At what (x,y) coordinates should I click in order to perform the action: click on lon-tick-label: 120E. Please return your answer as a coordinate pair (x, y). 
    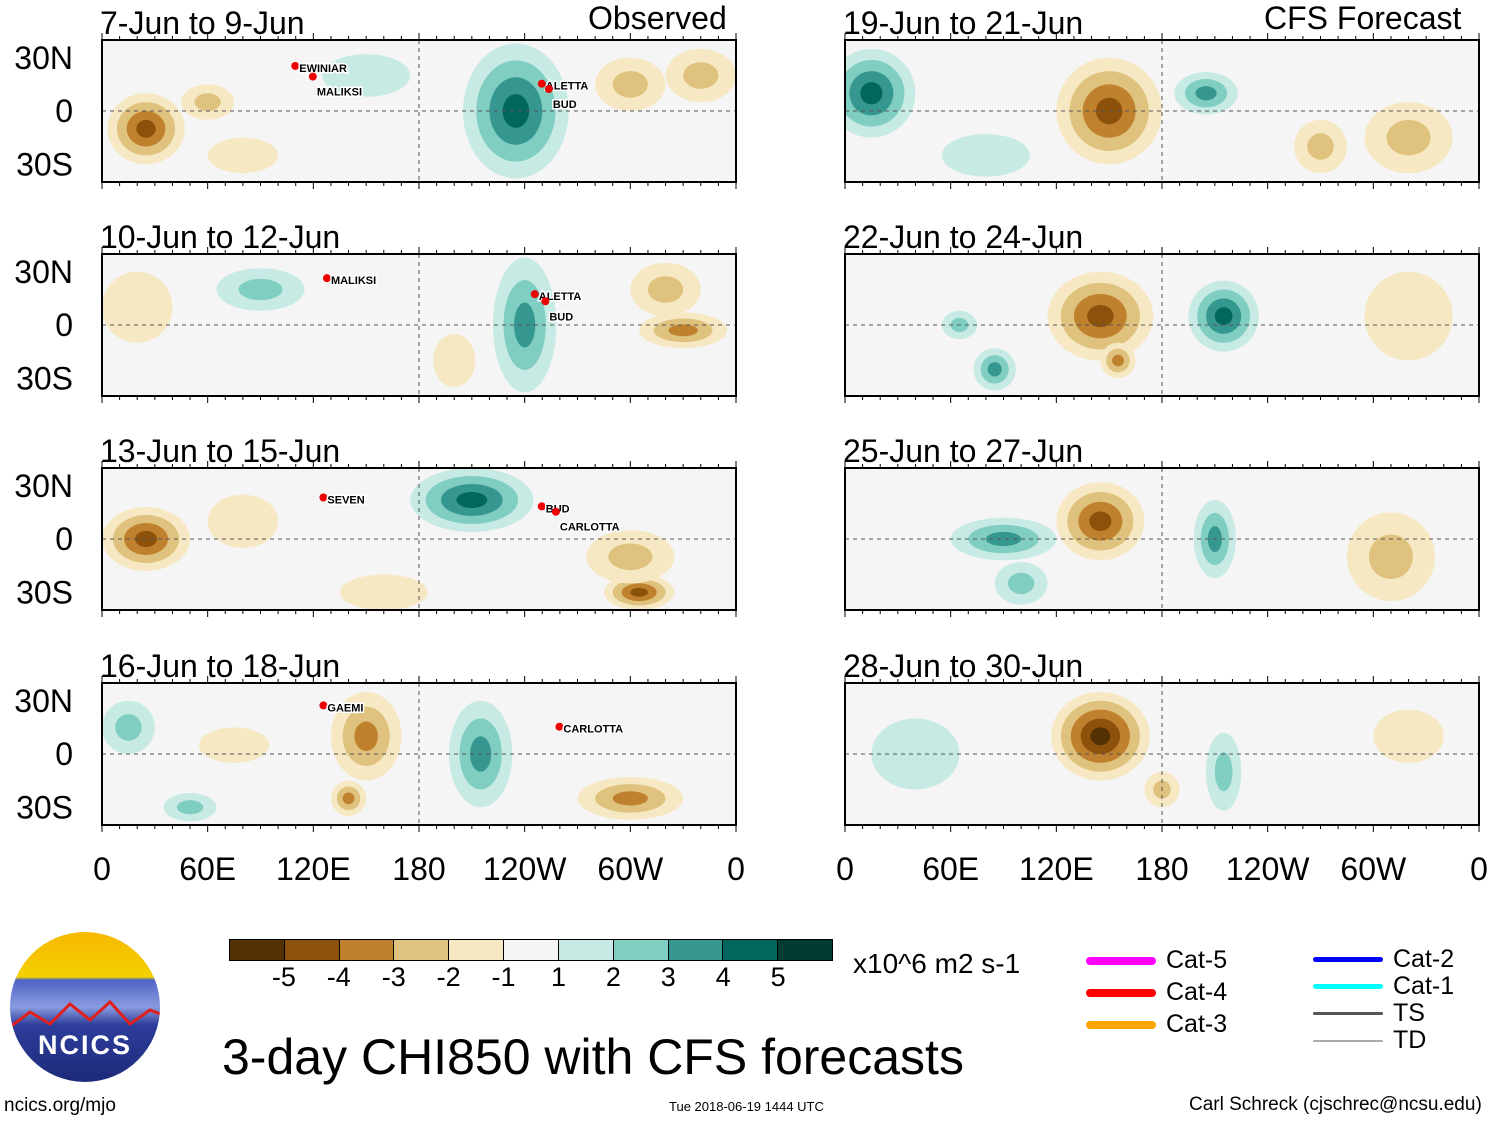
    Looking at the image, I should click on (1056, 869).